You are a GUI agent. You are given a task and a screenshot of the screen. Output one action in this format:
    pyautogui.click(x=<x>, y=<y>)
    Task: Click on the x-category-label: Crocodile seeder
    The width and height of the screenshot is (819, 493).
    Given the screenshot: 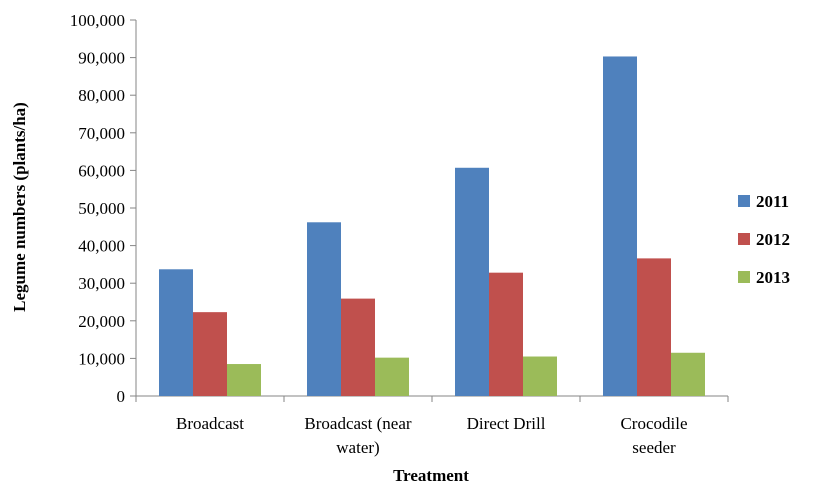 What is the action you would take?
    pyautogui.click(x=653, y=435)
    